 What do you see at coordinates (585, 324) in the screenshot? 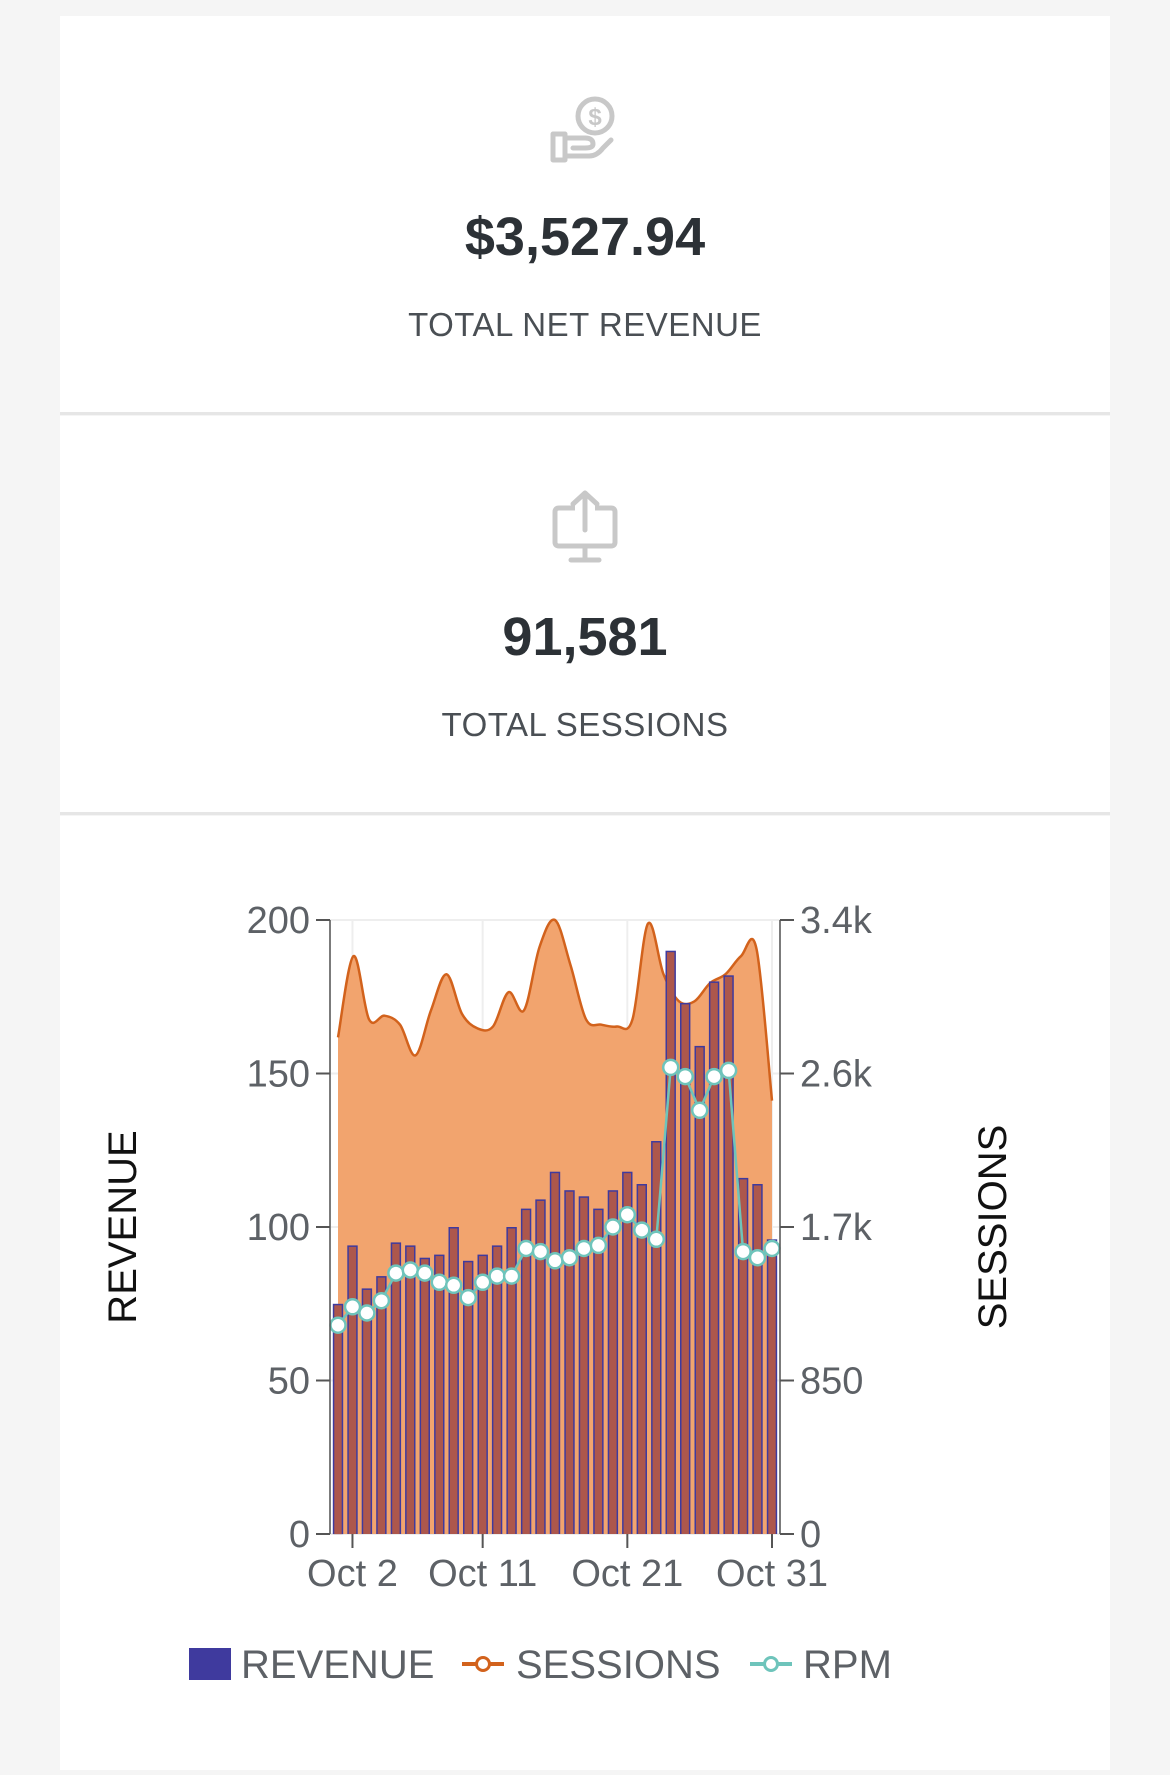
I see `total-net-revenue-label: TOTAL NET REVENUE` at bounding box center [585, 324].